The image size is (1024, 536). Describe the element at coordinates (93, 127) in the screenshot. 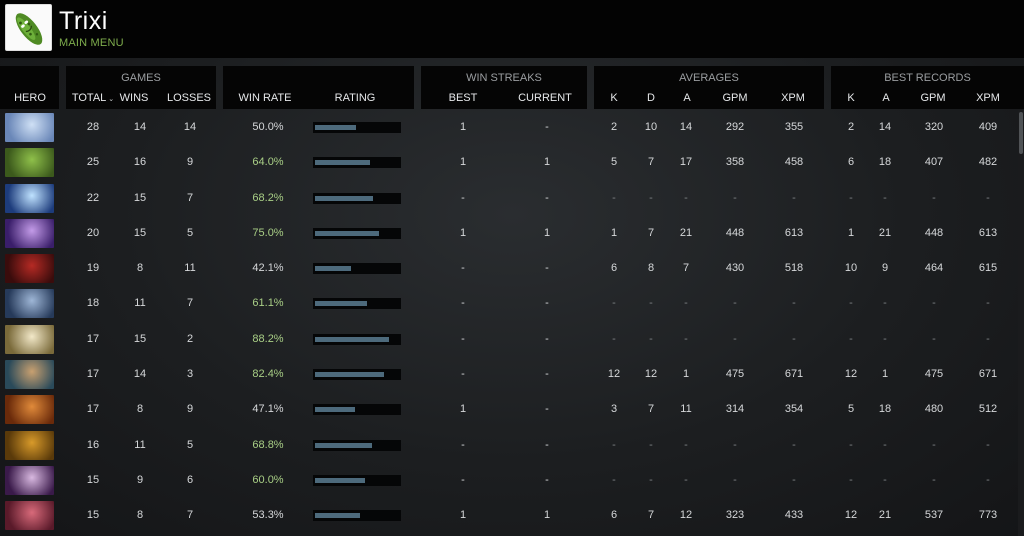

I see `total-cell: 28` at that location.